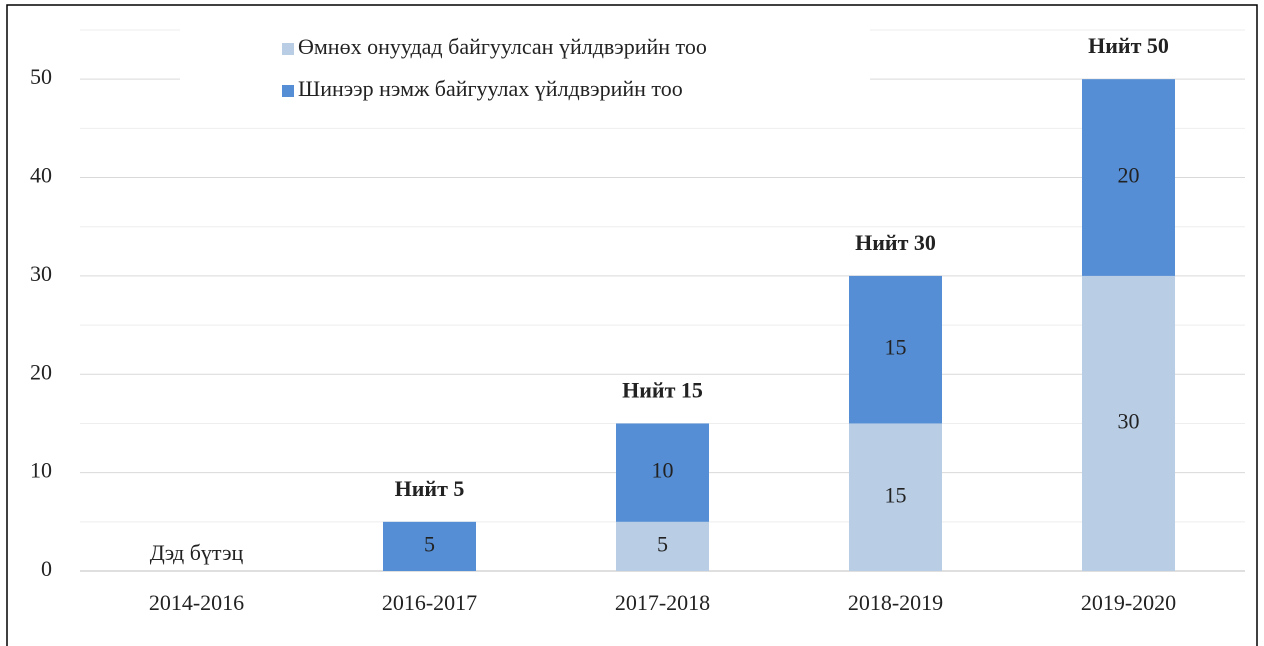  I want to click on data-label: 30, so click(1129, 421).